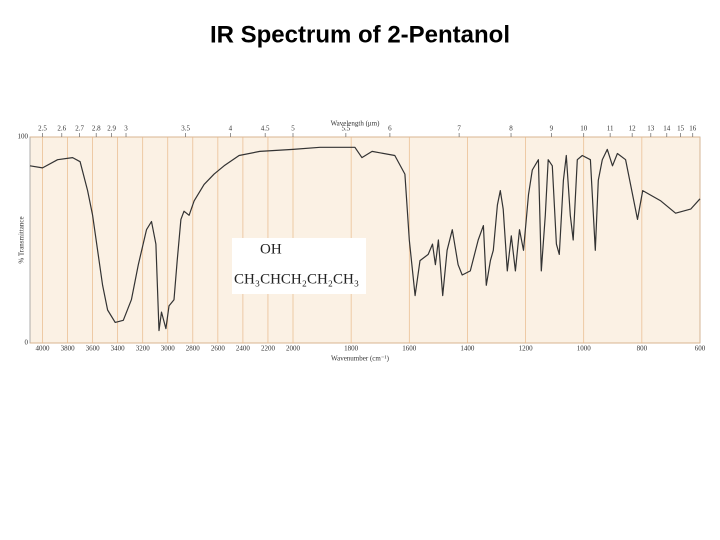 The image size is (720, 540). I want to click on x2-tick-label: 5, so click(293, 129).